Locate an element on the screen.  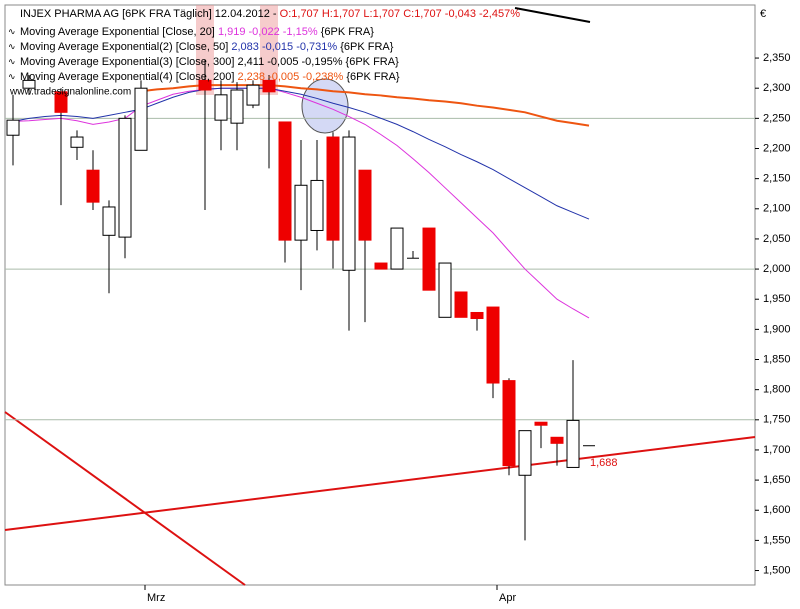
x-tick-label: Apr is located at coordinates (507, 598).